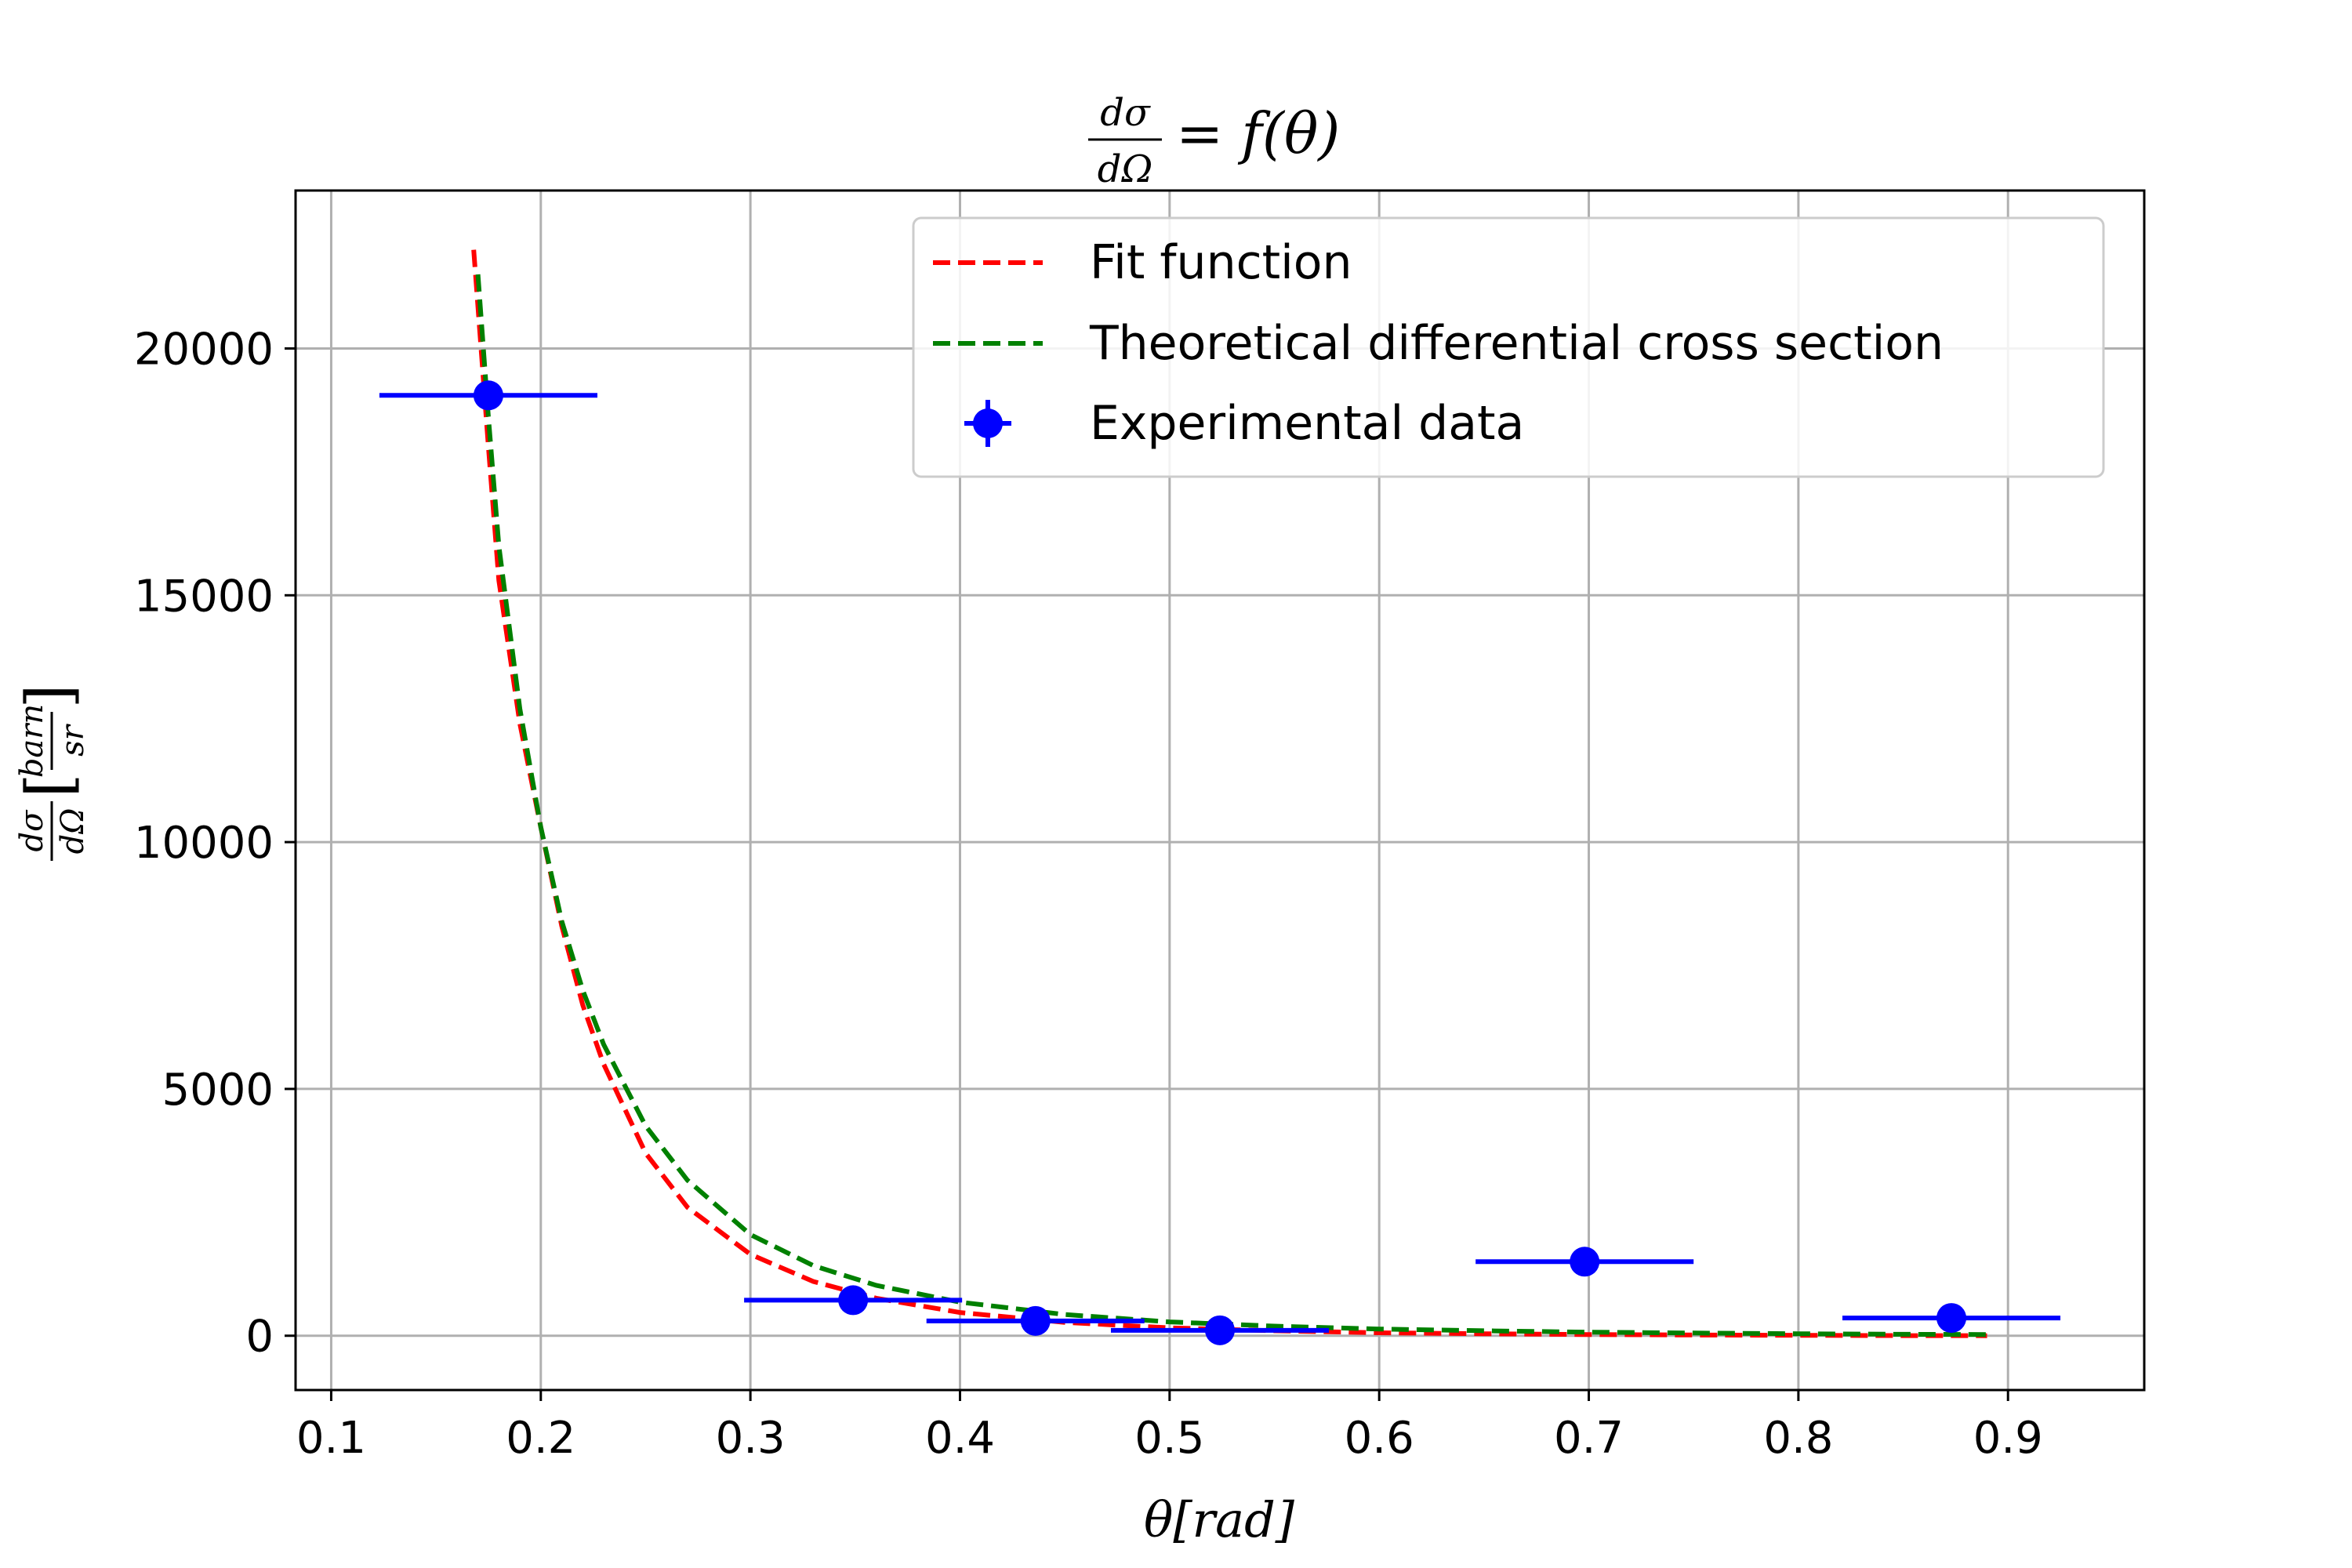 Image resolution: width=2352 pixels, height=1568 pixels. Describe the element at coordinates (1379, 1438) in the screenshot. I see `x-tick-label: 0.6` at that location.